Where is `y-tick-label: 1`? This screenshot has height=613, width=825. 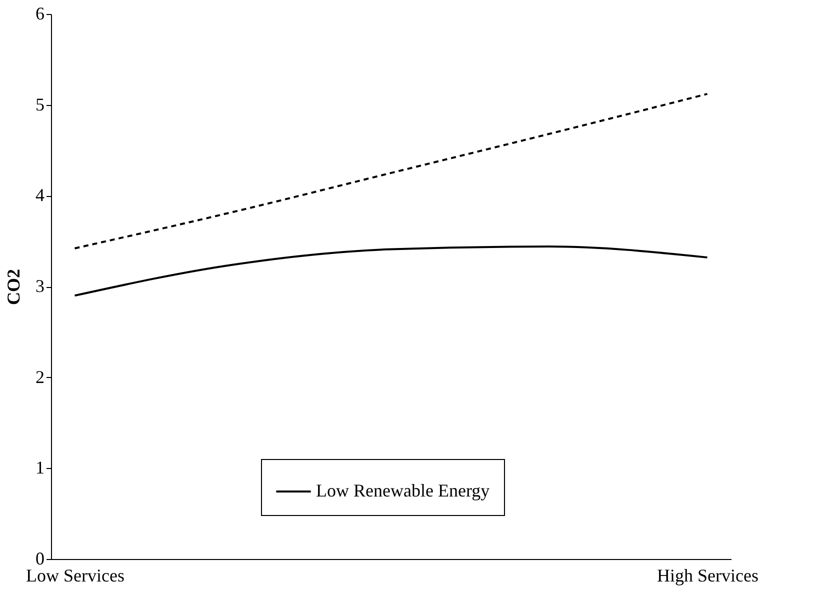
y-tick-label: 1 is located at coordinates (40, 468).